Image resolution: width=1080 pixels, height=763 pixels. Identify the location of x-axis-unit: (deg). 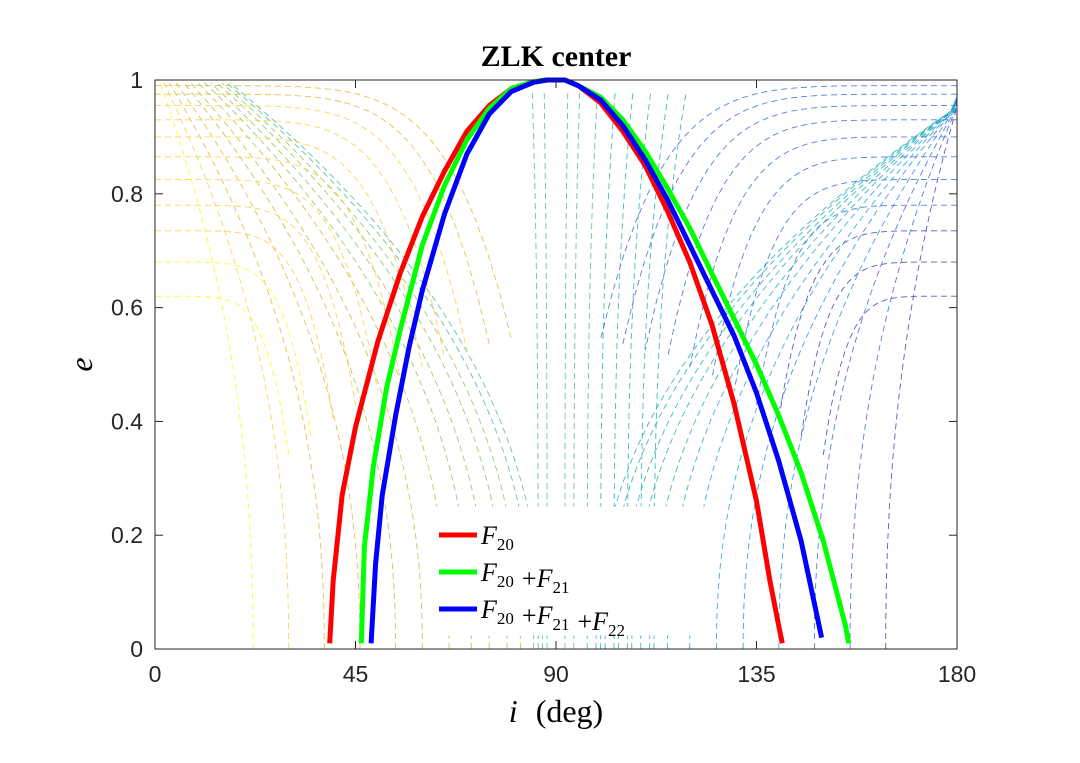
(570, 711).